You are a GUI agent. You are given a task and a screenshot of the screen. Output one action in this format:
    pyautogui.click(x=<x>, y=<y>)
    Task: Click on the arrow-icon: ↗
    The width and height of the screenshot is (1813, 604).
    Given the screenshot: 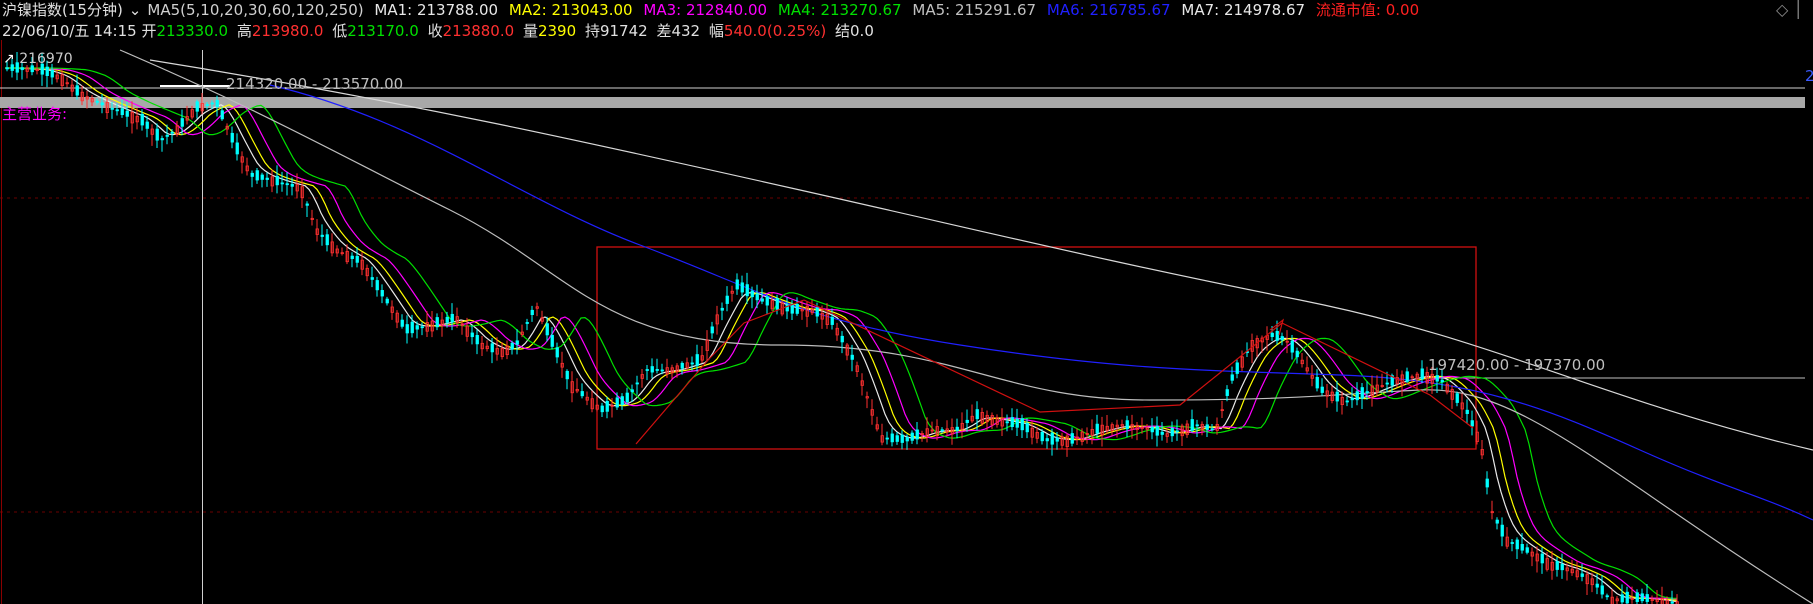 What is the action you would take?
    pyautogui.click(x=9, y=59)
    